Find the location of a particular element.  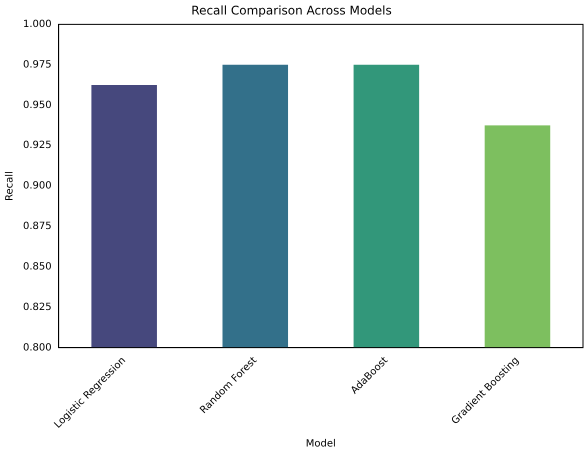

y-tick-label: 0.975 is located at coordinates (37, 64).